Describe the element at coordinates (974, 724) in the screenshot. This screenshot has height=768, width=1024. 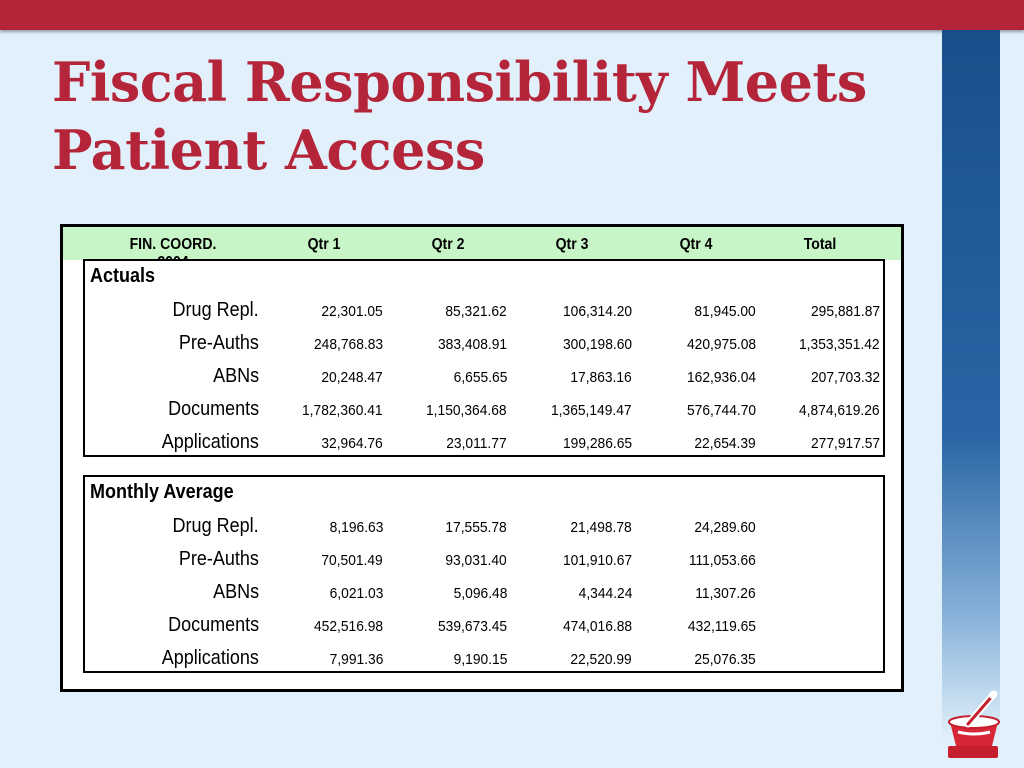
I see `mortar-and-pestle-icon` at that location.